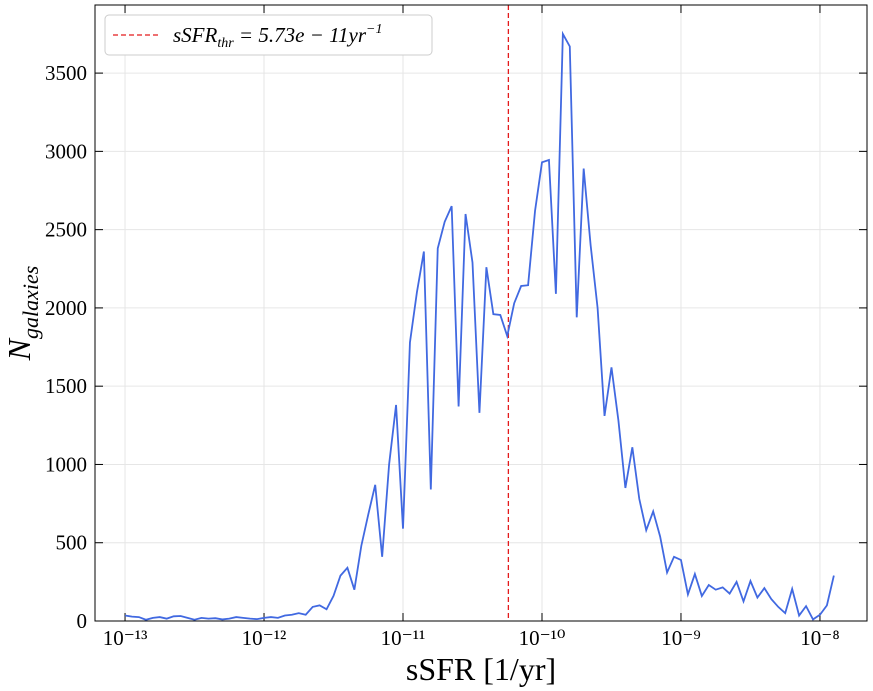  I want to click on y-tick-label: 3500, so click(66, 73).